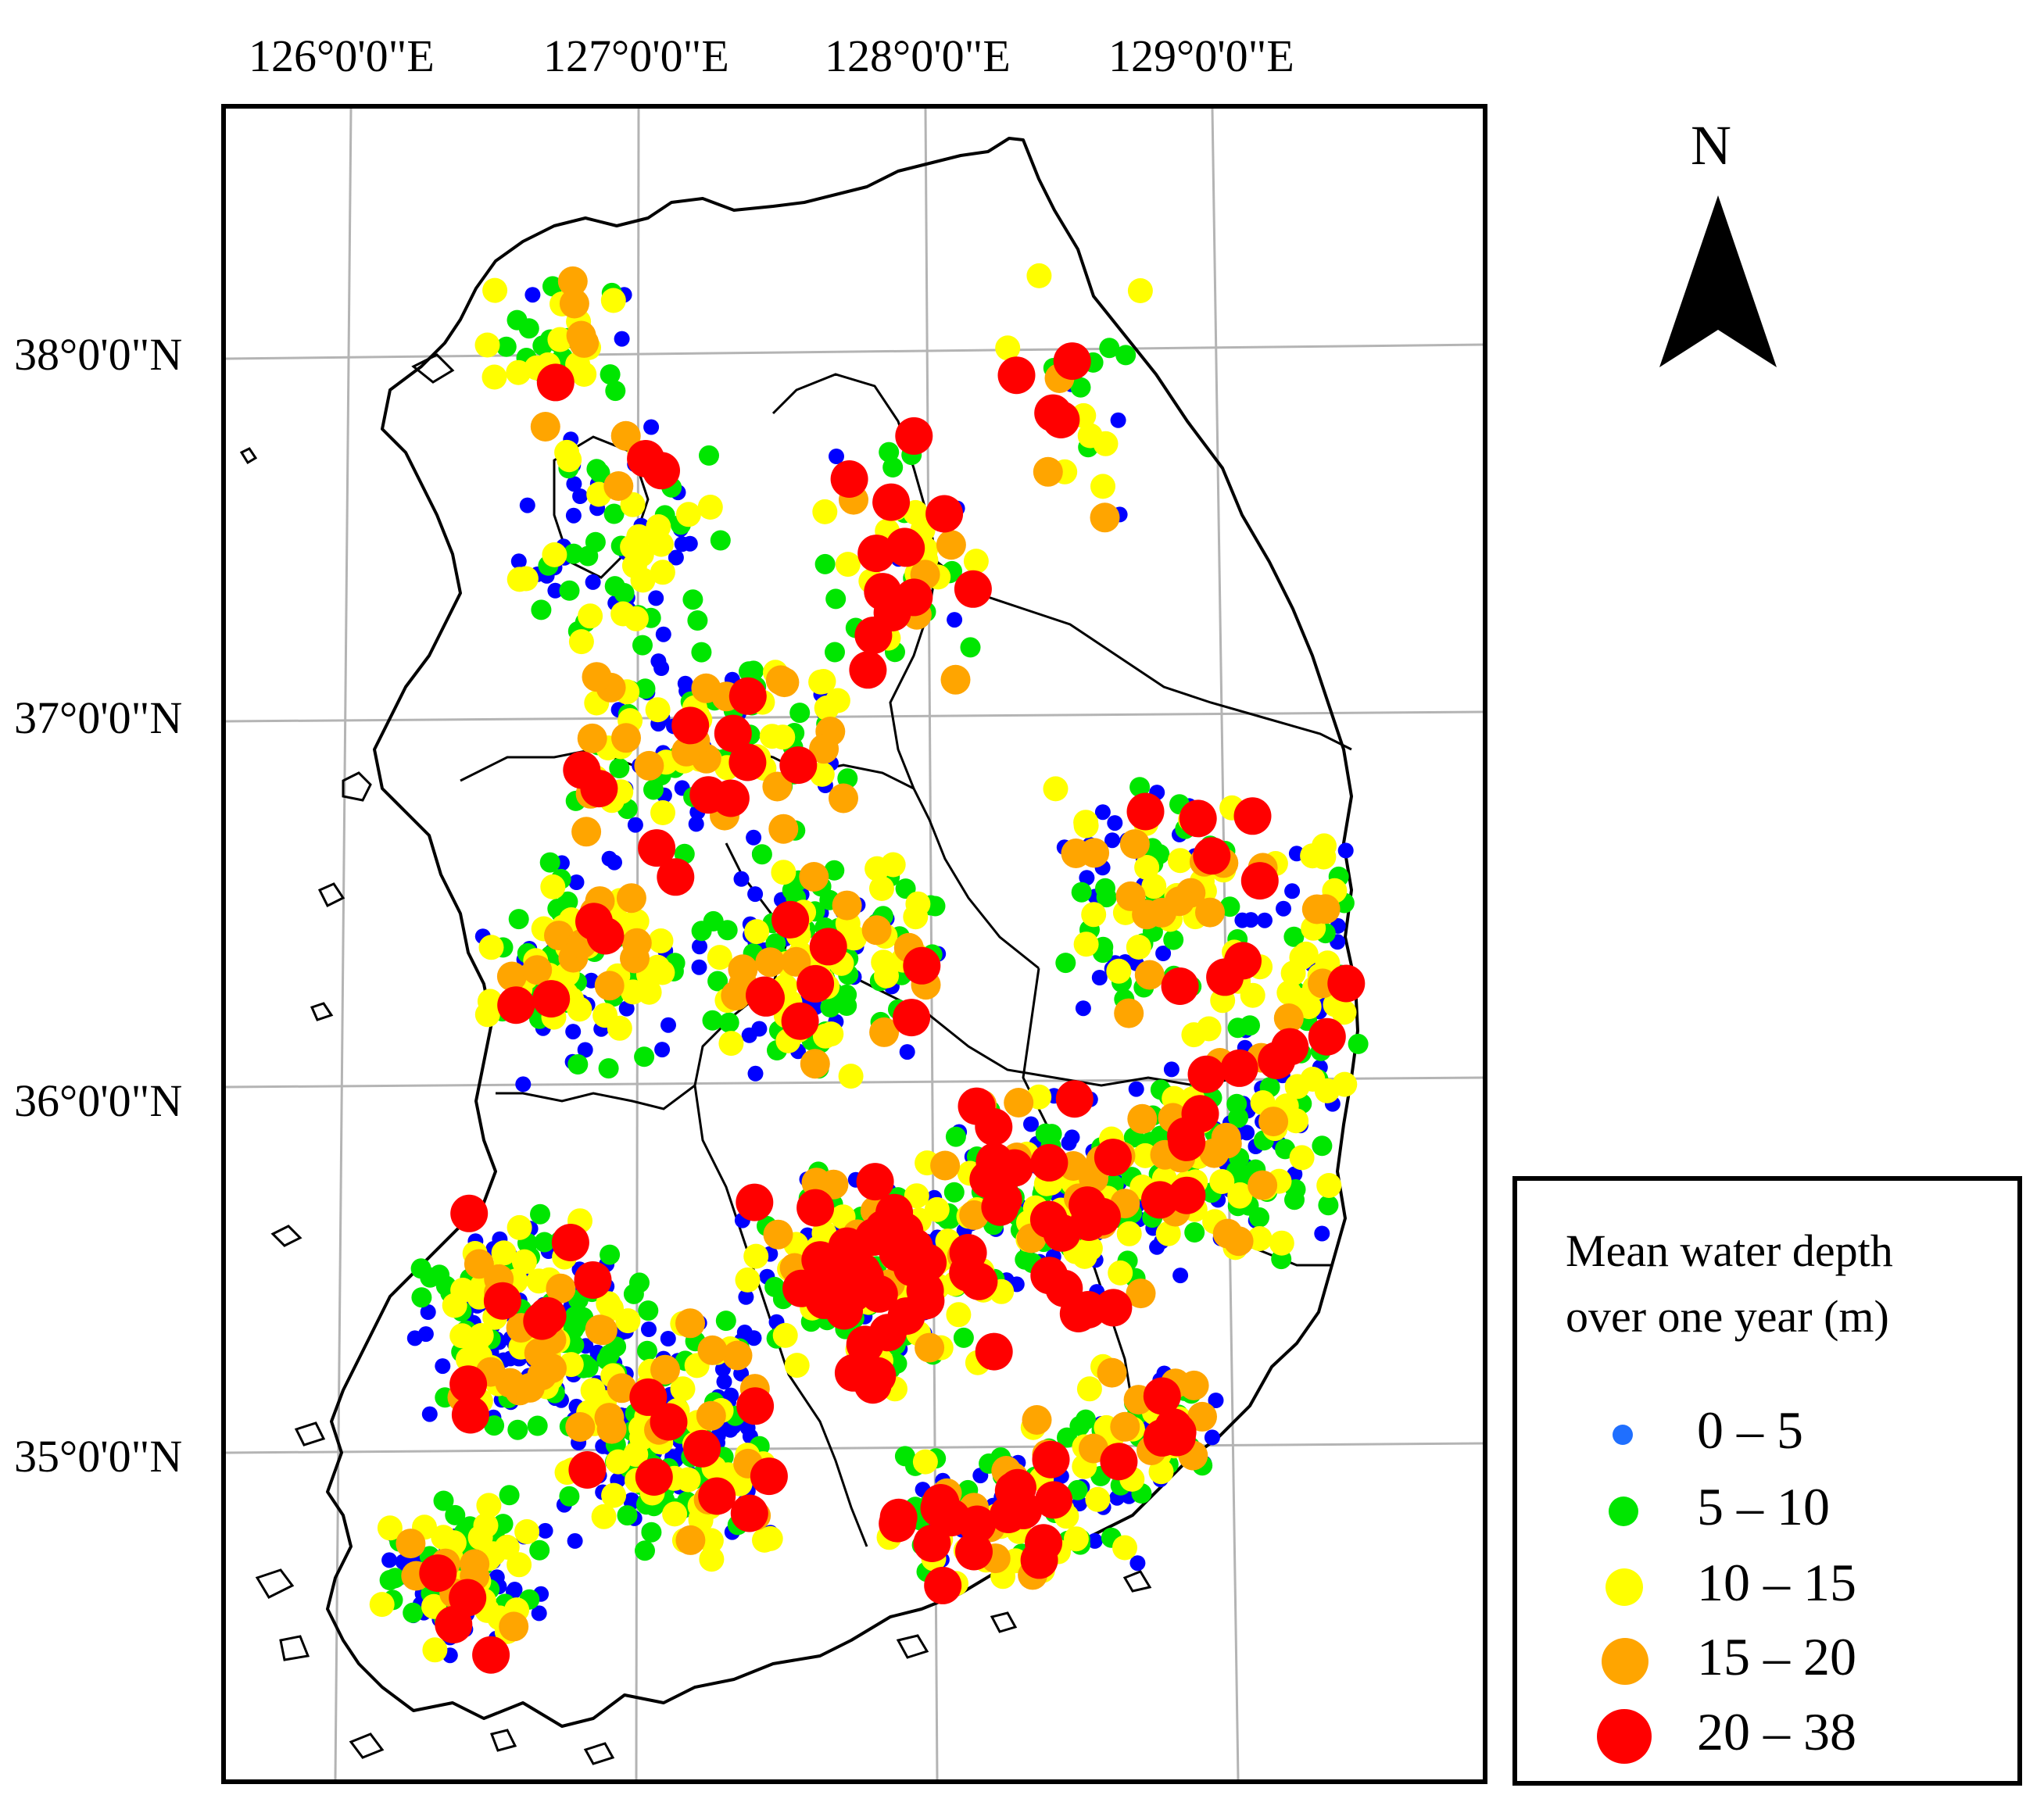 Image resolution: width=2044 pixels, height=1813 pixels. I want to click on north-label: N, so click(1711, 146).